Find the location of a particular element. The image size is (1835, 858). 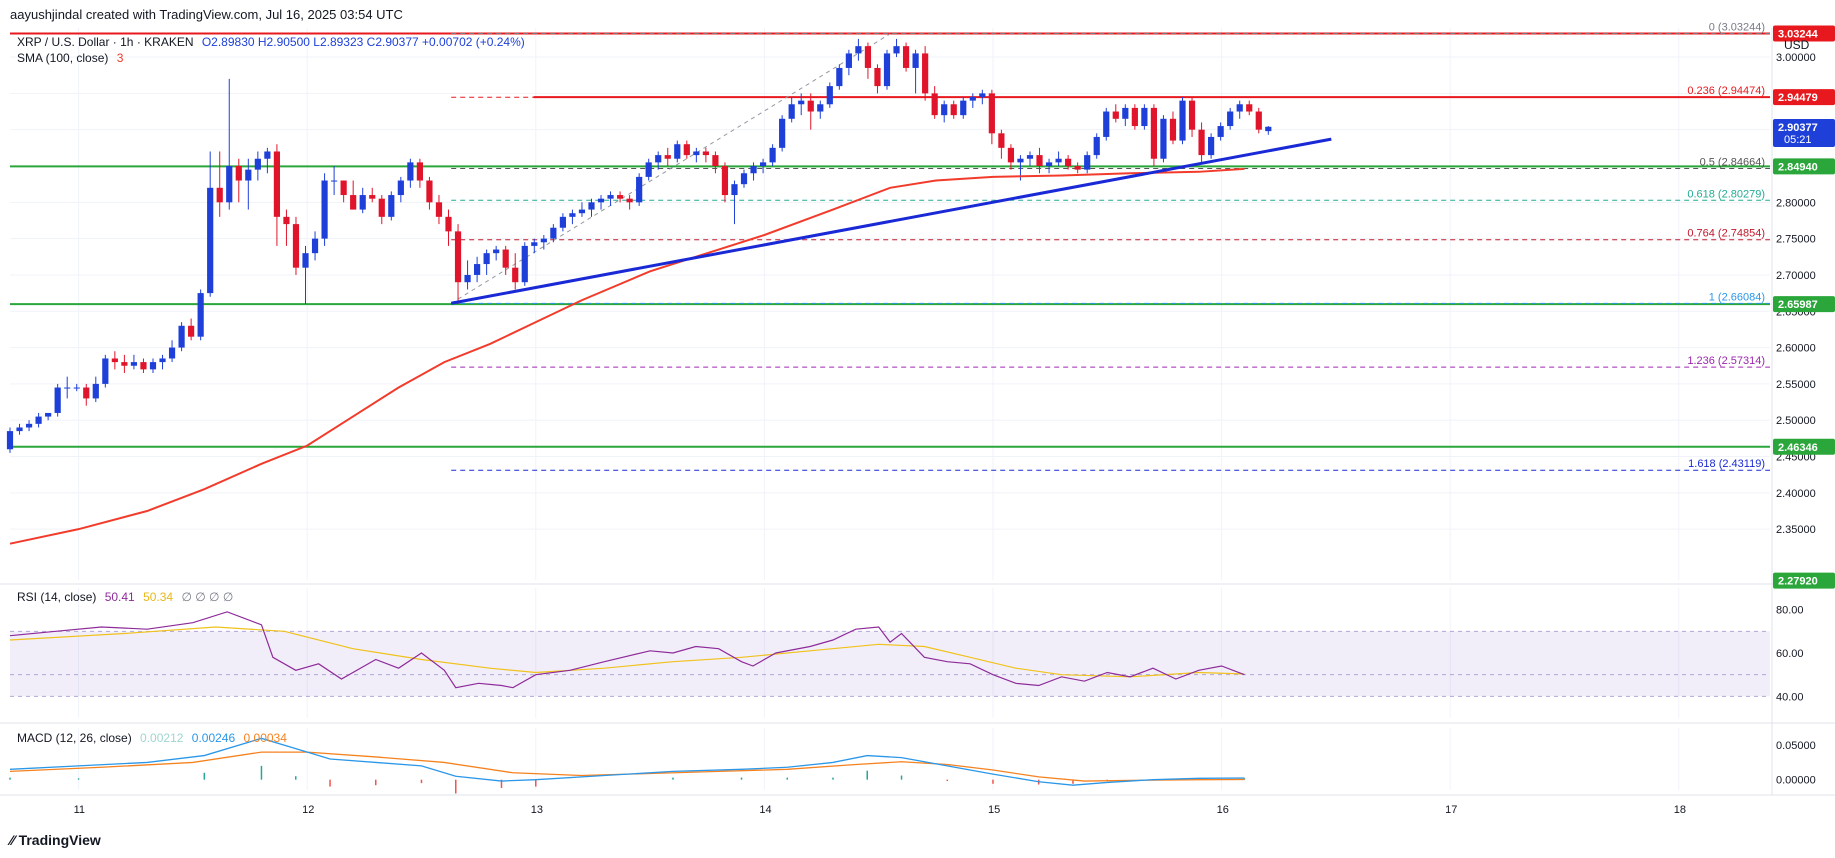

rsi-tick-label: 60.00 is located at coordinates (1790, 654).